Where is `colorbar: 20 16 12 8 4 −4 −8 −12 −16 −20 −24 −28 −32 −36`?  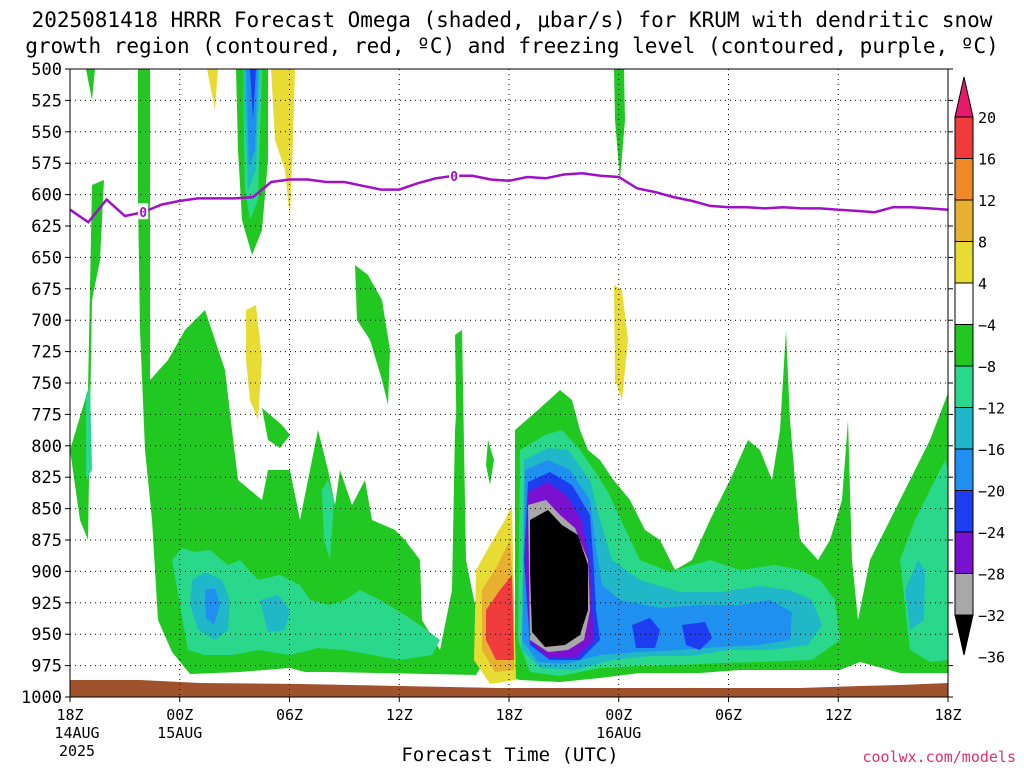
colorbar: 20 16 12 8 4 −4 −8 −12 −16 −20 −24 −28 −32 −36 is located at coordinates (979, 371).